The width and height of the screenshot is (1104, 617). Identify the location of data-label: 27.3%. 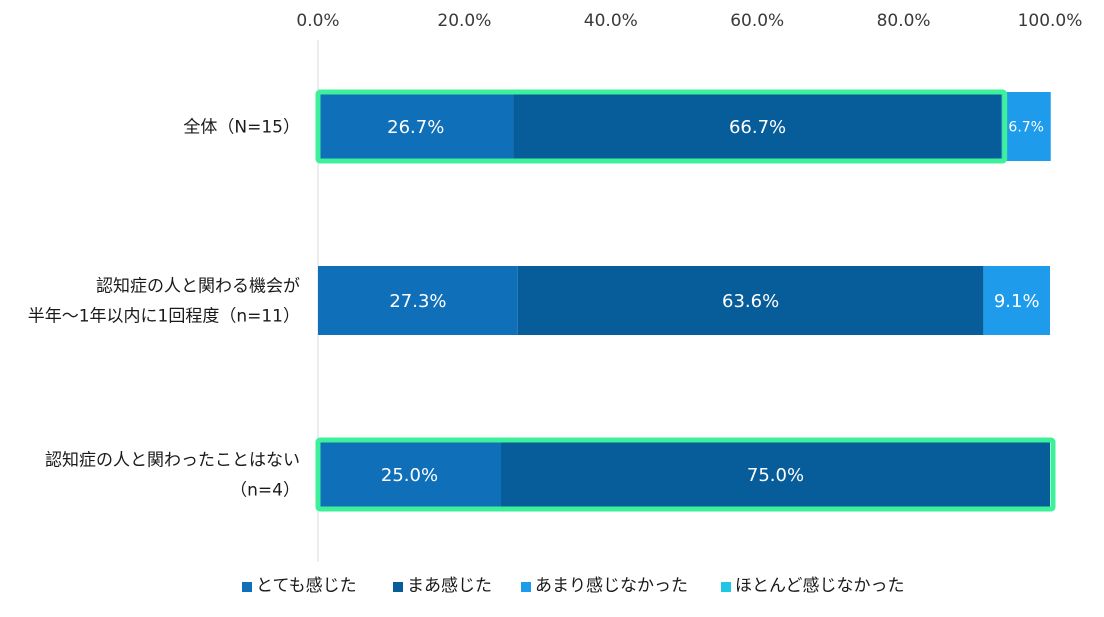
(417, 301).